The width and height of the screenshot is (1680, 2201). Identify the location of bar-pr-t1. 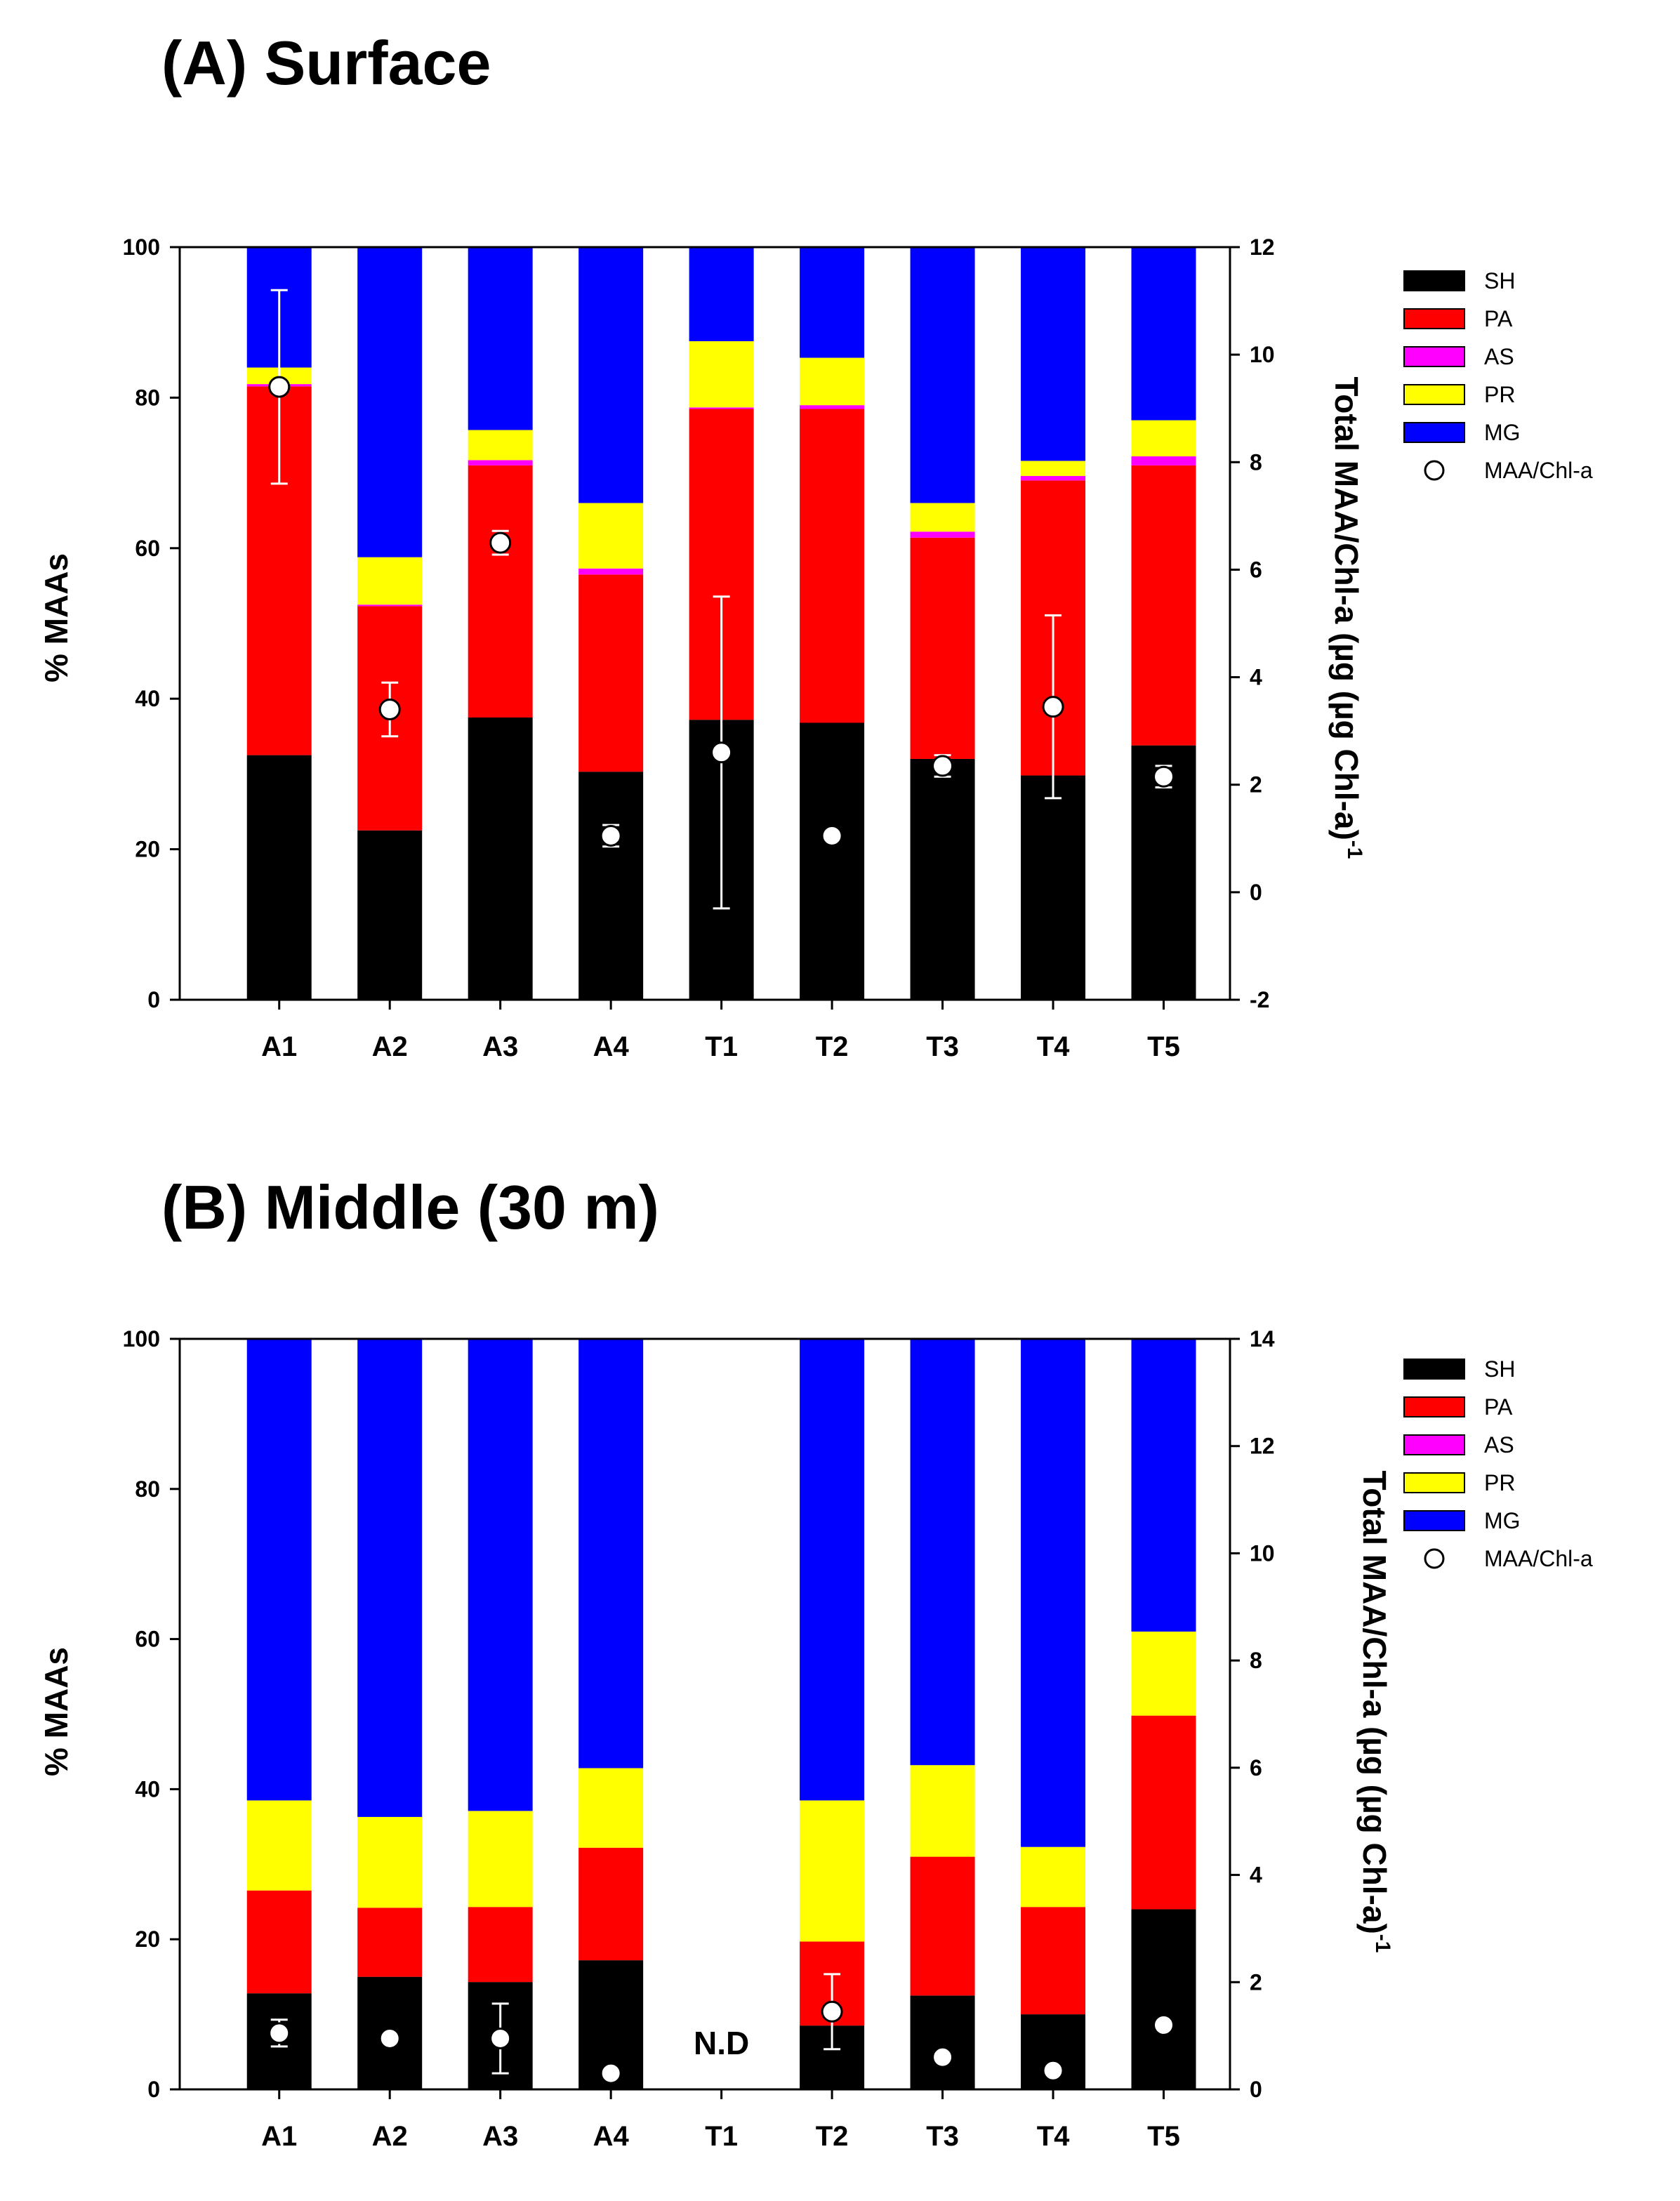
(721, 375).